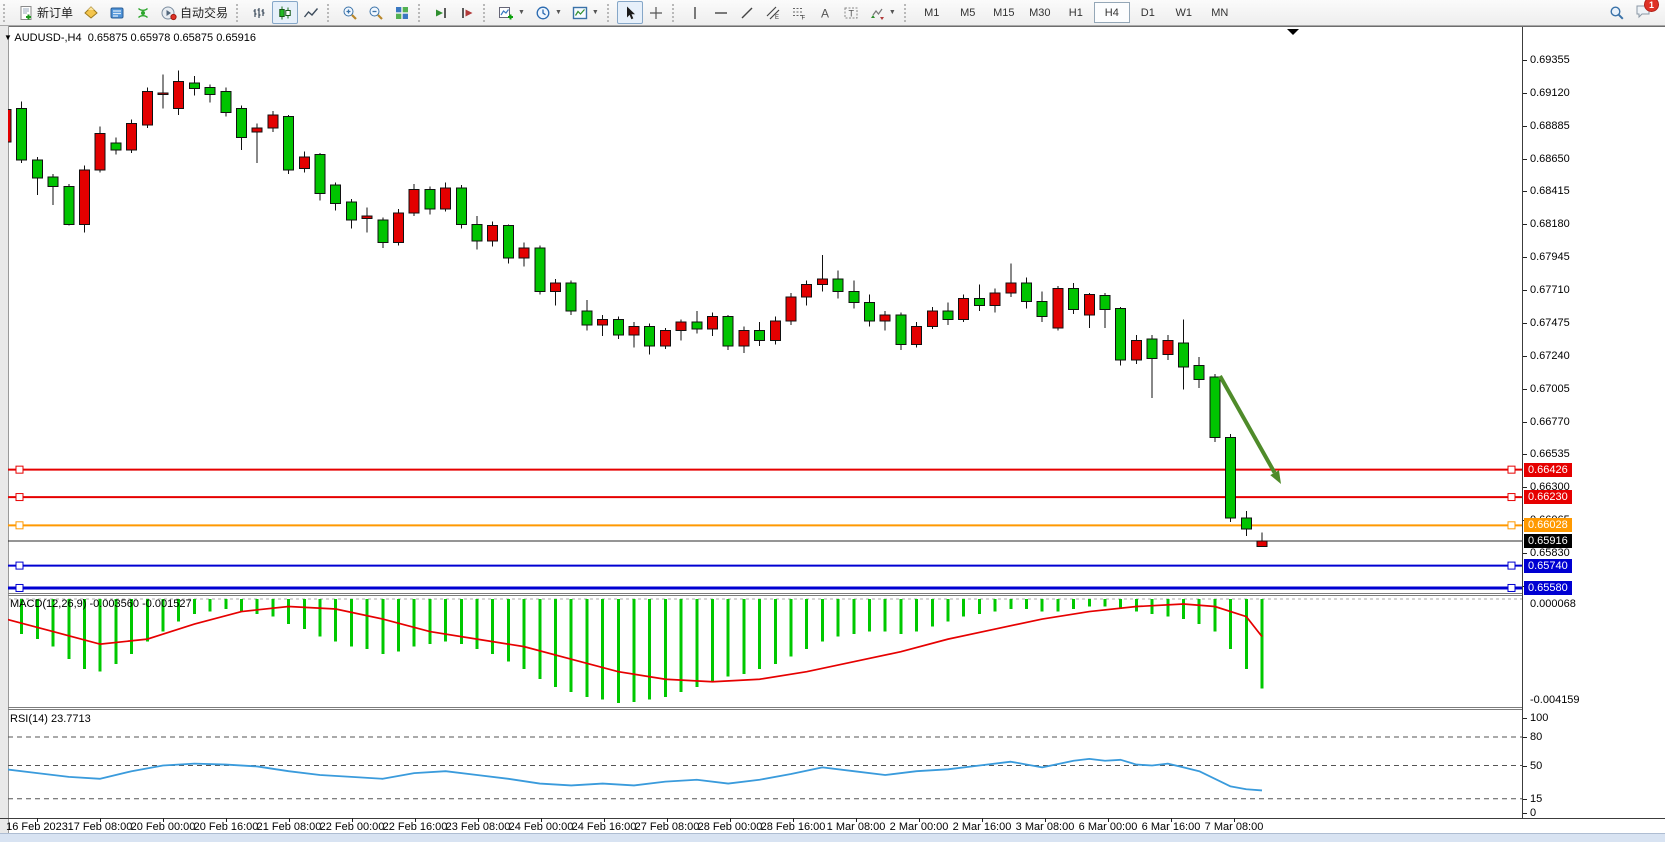 The height and width of the screenshot is (842, 1665). I want to click on new-order-button: 新订单, so click(45, 12).